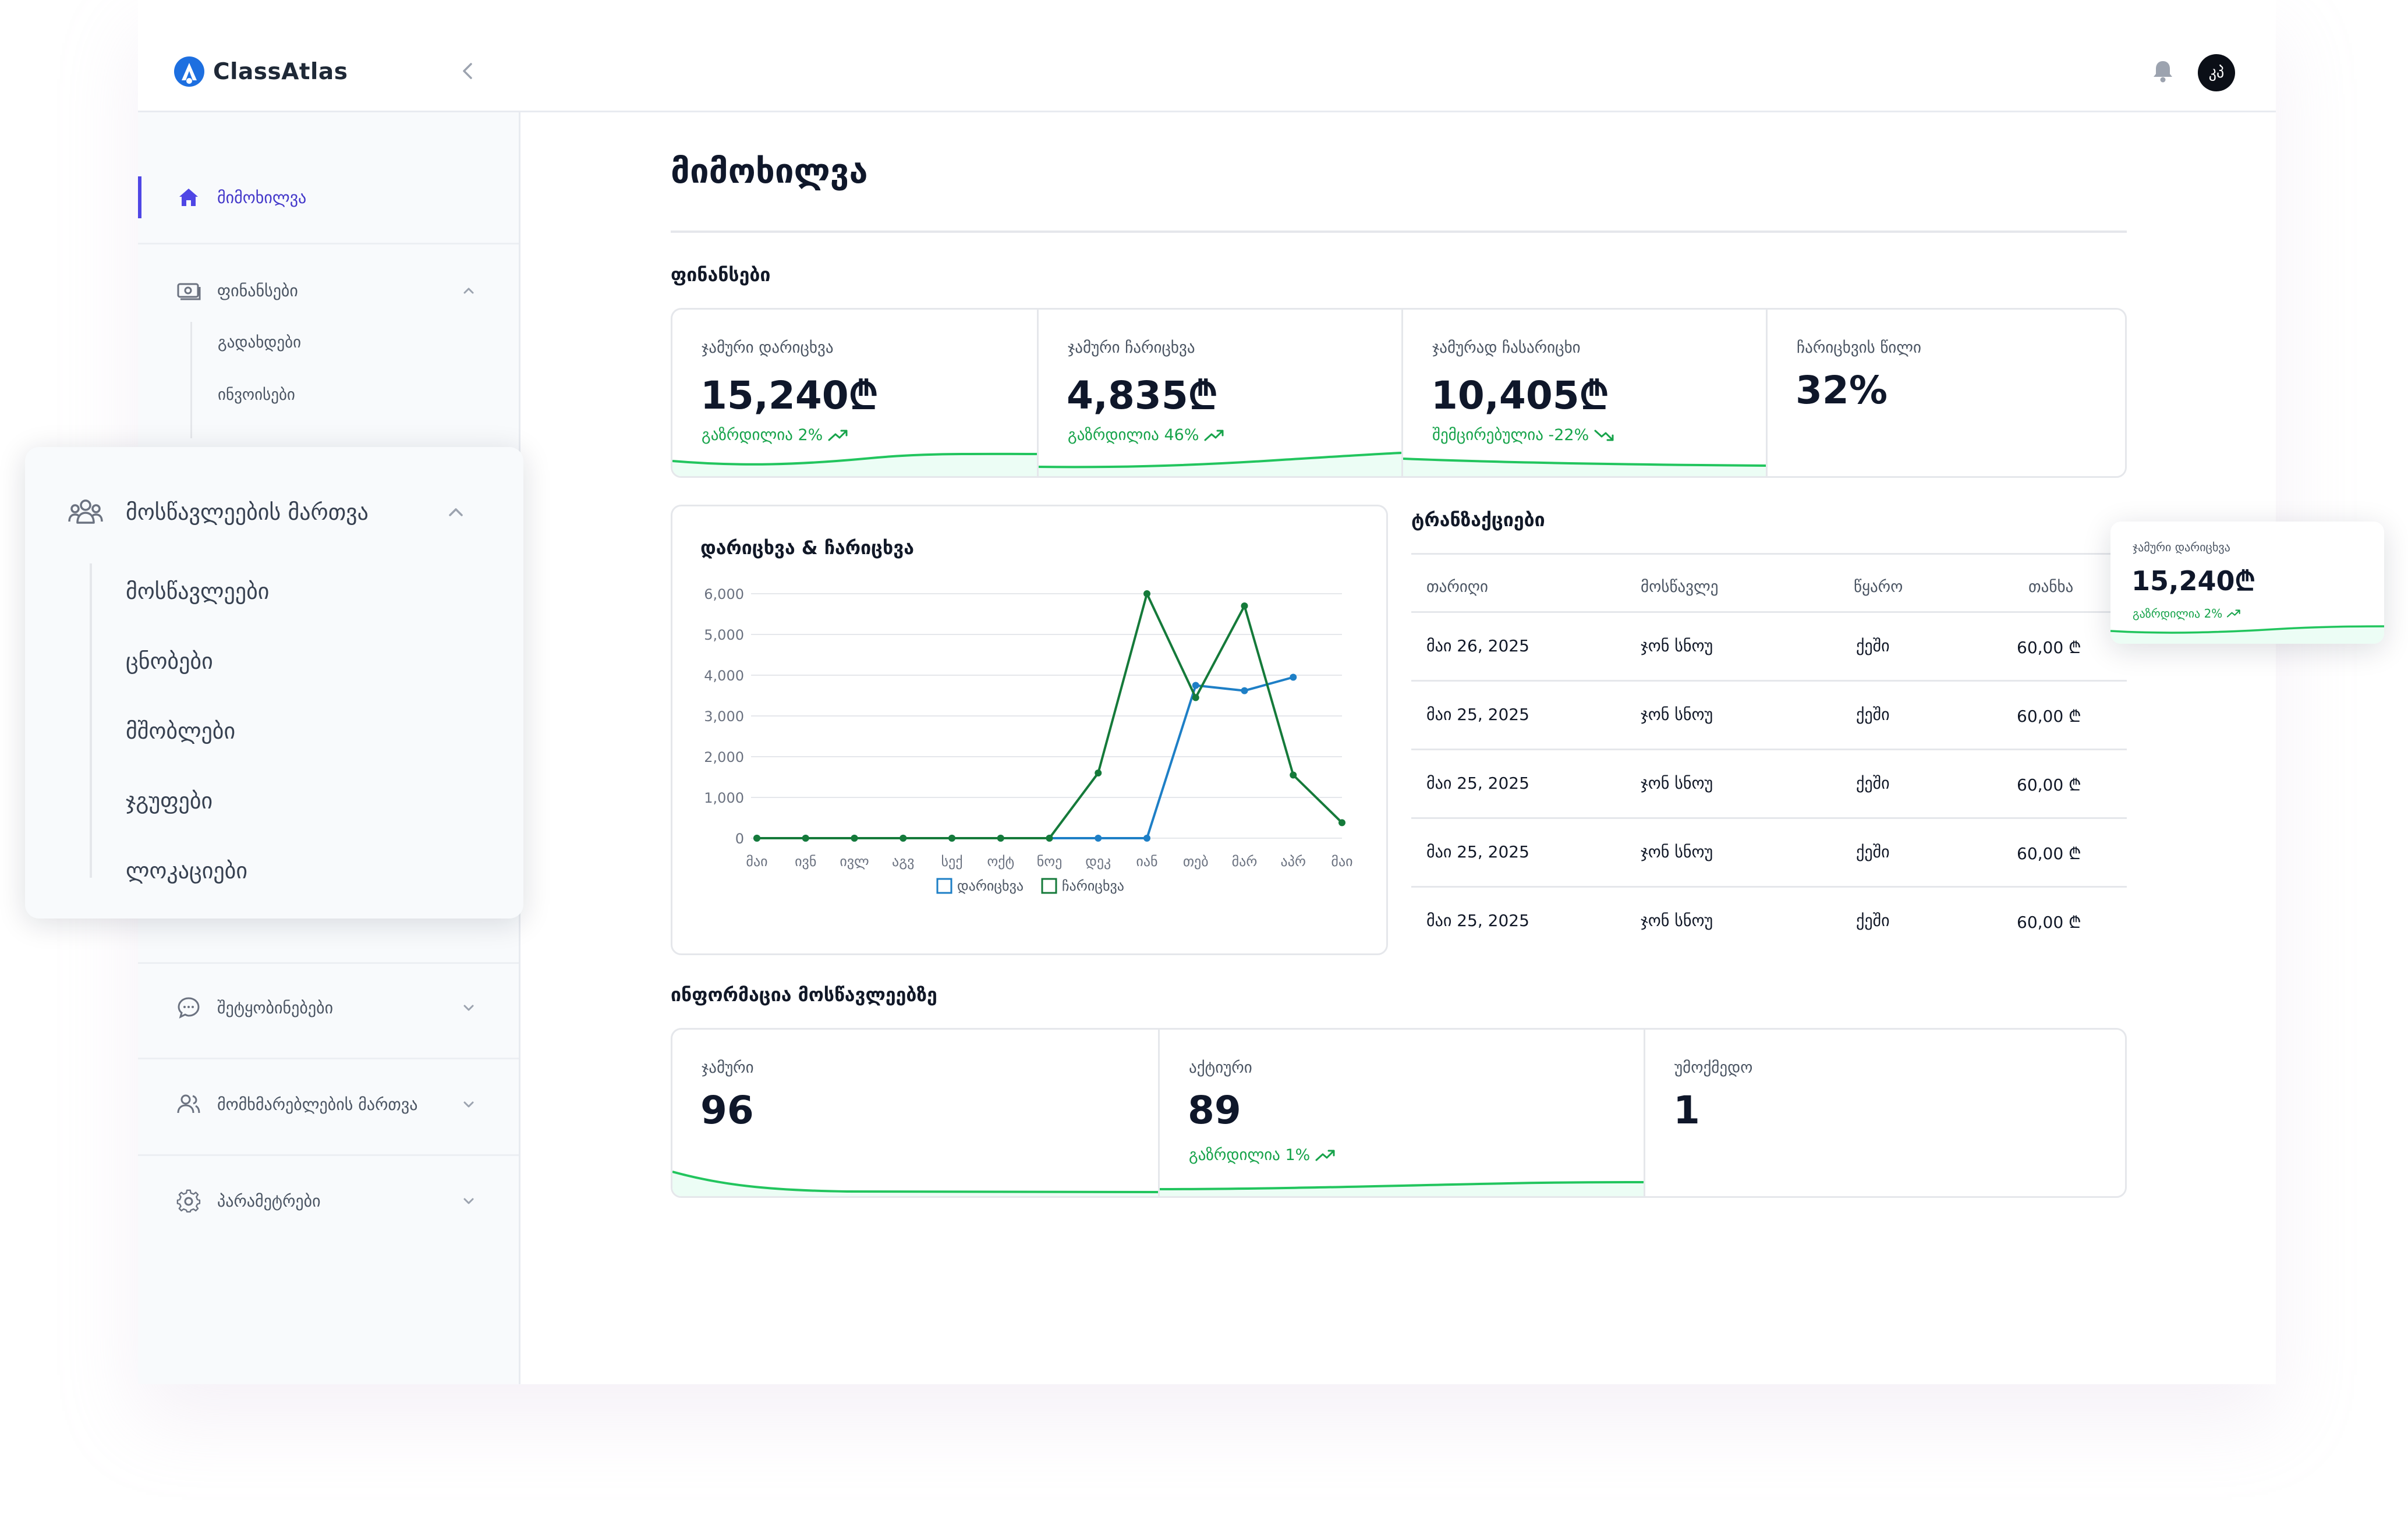 Image resolution: width=2408 pixels, height=1532 pixels. Describe the element at coordinates (189, 1008) in the screenshot. I see `chat-icon` at that location.